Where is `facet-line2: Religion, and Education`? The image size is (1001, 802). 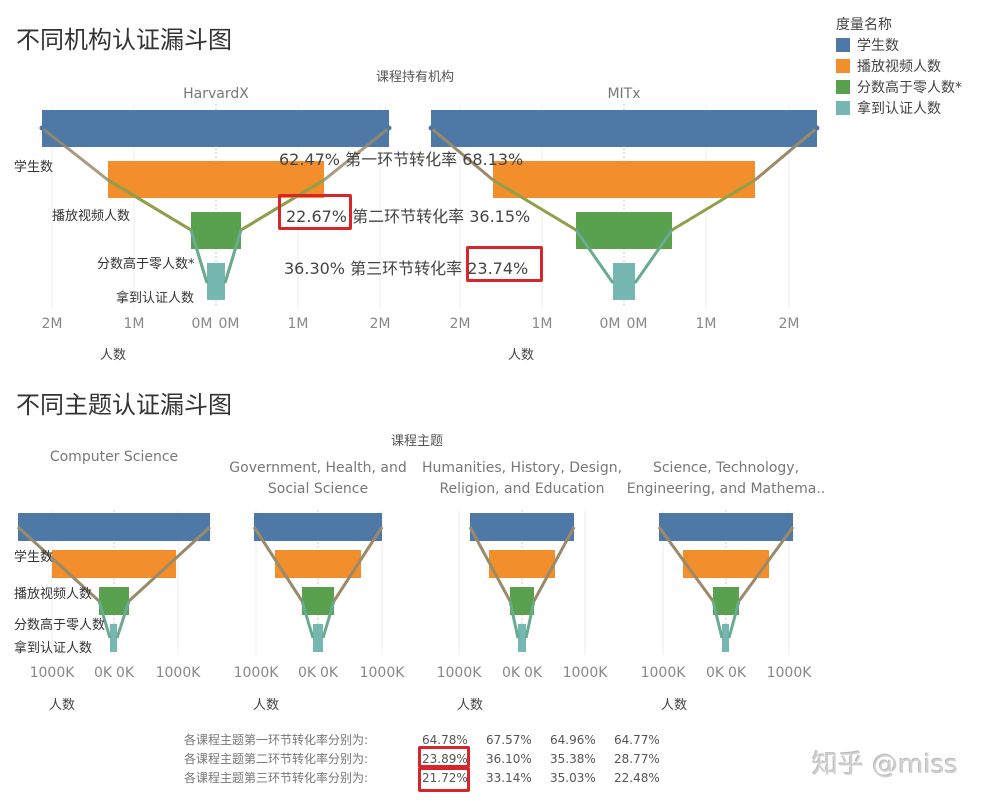 facet-line2: Religion, and Education is located at coordinates (522, 489).